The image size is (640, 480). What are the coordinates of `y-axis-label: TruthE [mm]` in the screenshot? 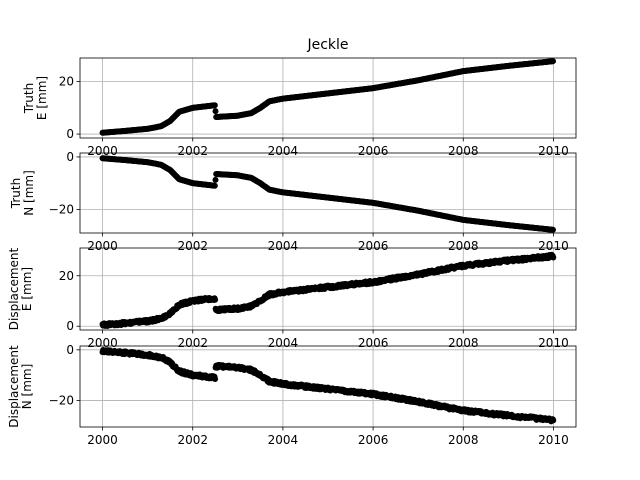 It's located at (35, 98).